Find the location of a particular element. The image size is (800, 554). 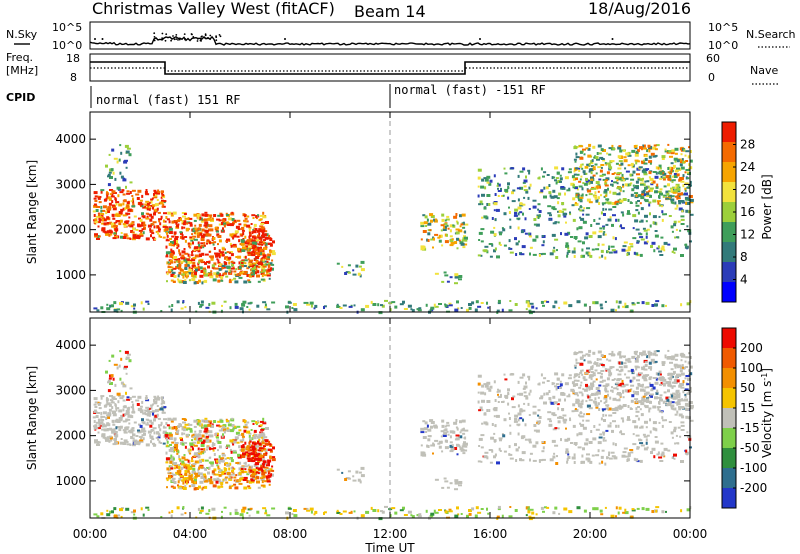

date-label: 18/Aug/2016 is located at coordinates (639, 9).